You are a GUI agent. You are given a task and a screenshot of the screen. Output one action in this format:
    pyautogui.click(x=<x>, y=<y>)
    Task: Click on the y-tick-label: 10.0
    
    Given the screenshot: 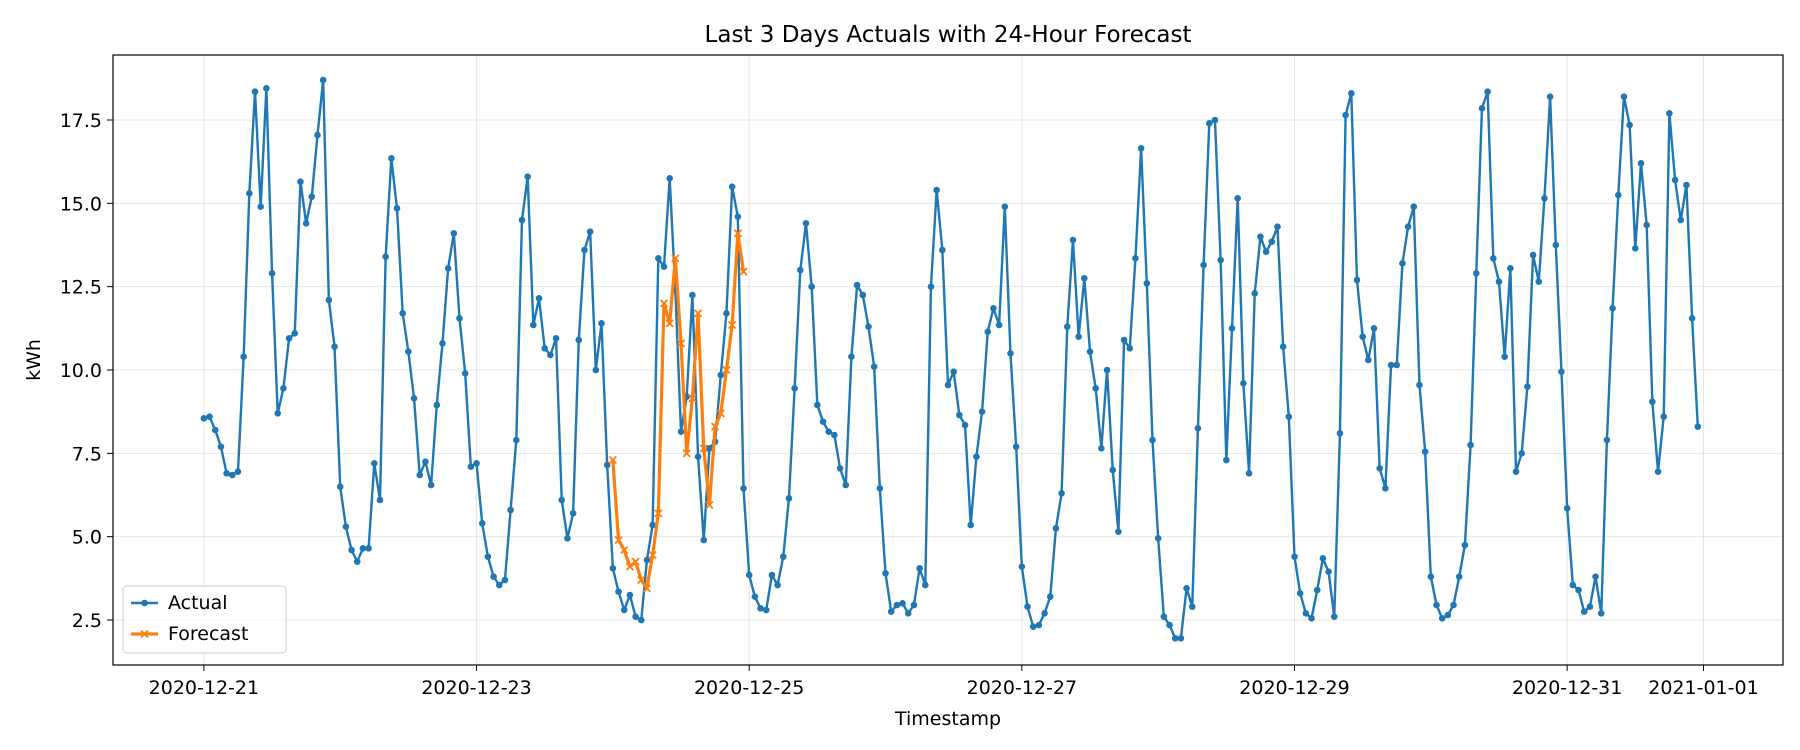 What is the action you would take?
    pyautogui.click(x=81, y=371)
    